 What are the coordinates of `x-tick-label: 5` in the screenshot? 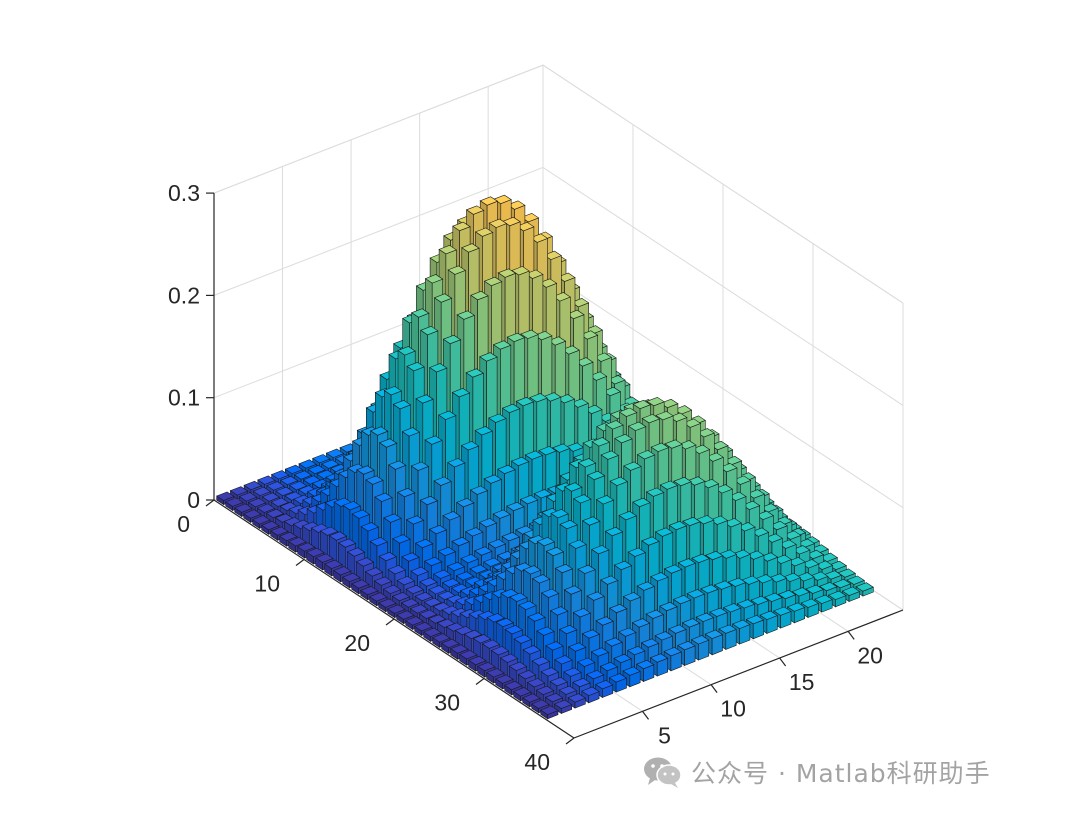 It's located at (664, 735).